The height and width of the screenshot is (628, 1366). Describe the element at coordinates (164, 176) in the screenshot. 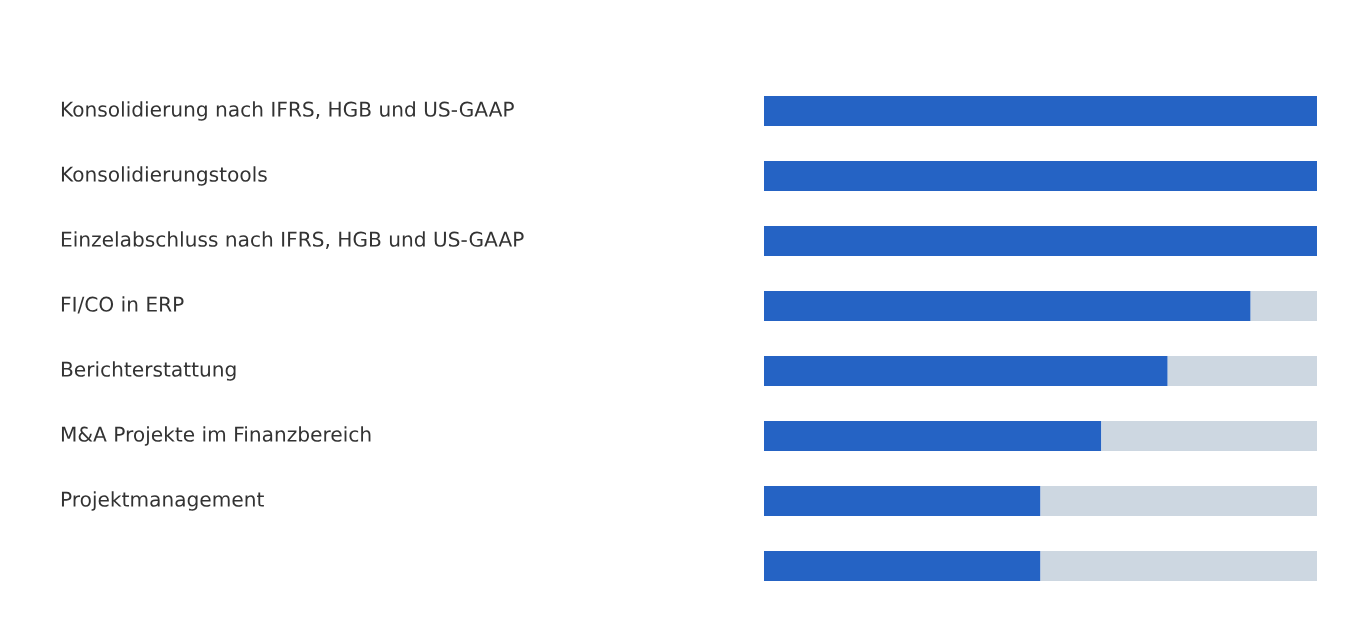

I see `y-tick-label: Konsolidierungstools` at that location.